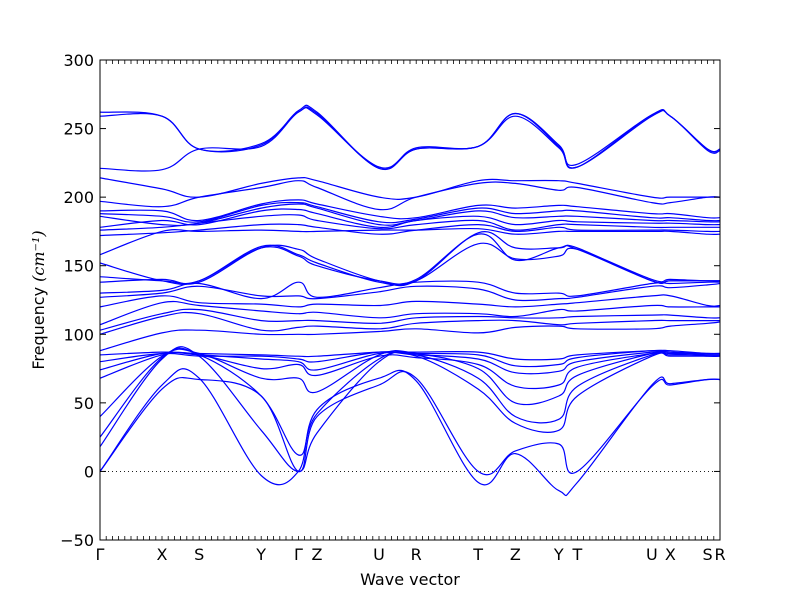  Describe the element at coordinates (77, 540) in the screenshot. I see `y-tick-label: −50` at that location.